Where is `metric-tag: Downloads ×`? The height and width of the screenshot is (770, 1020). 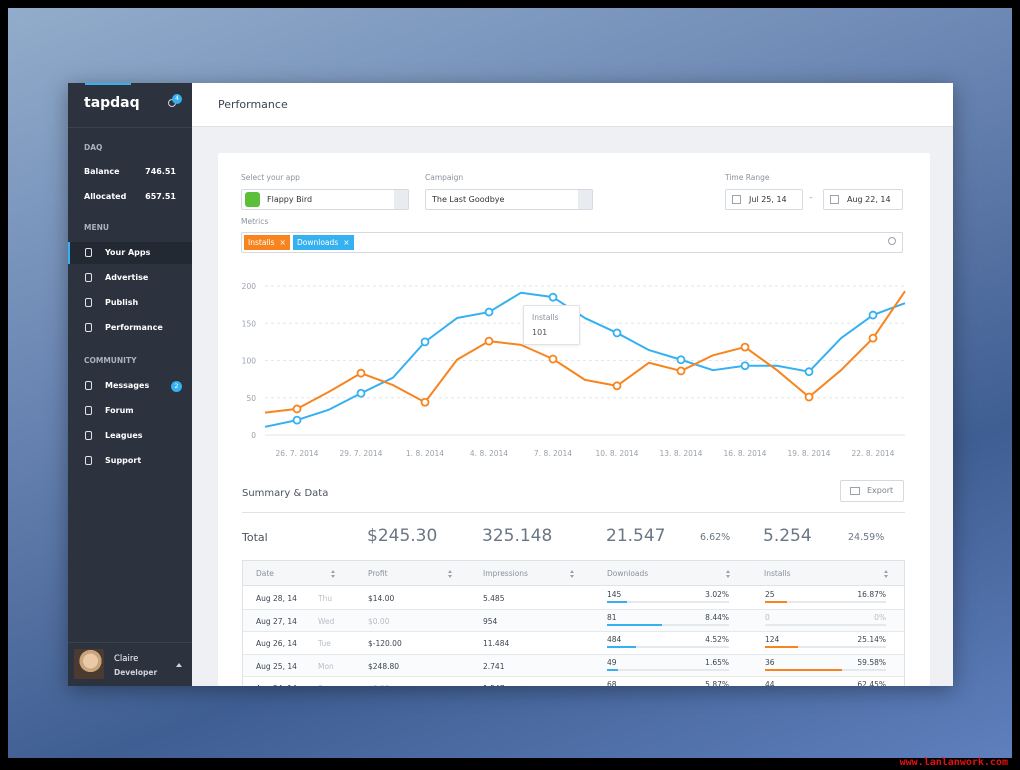
metric-tag: Downloads × is located at coordinates (323, 242).